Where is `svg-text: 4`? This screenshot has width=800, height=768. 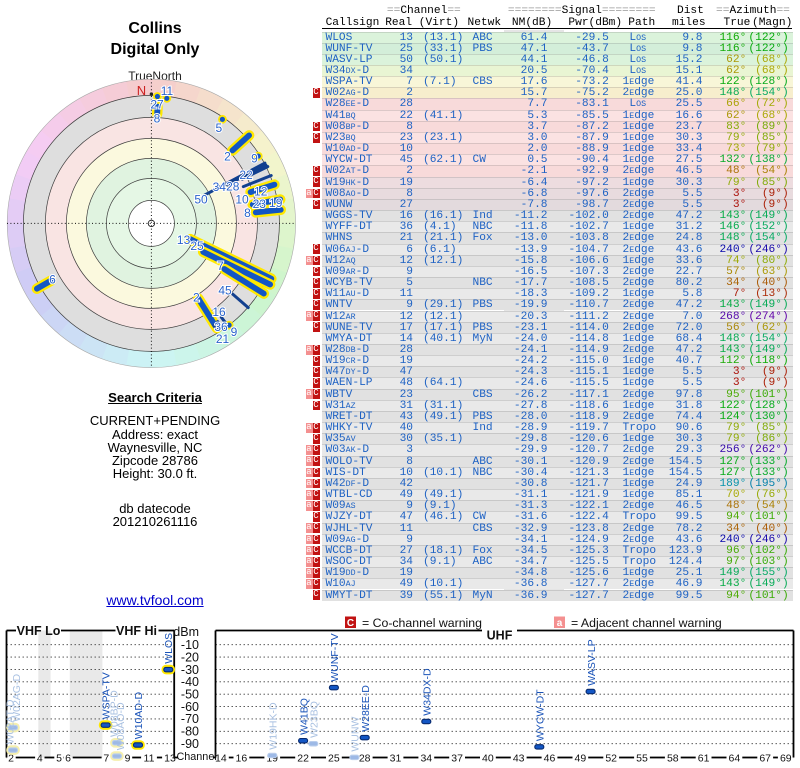 svg-text: 4 is located at coordinates (40, 758).